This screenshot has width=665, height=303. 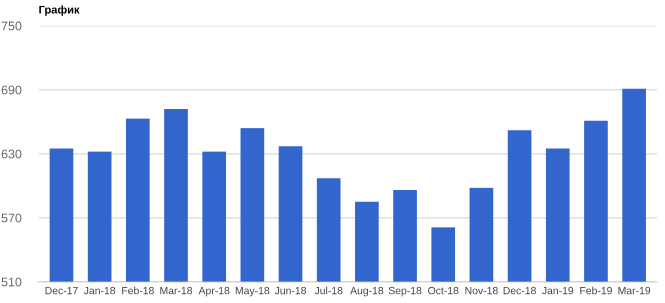 What do you see at coordinates (214, 291) in the screenshot?
I see `x-tick-label: Apr-18` at bounding box center [214, 291].